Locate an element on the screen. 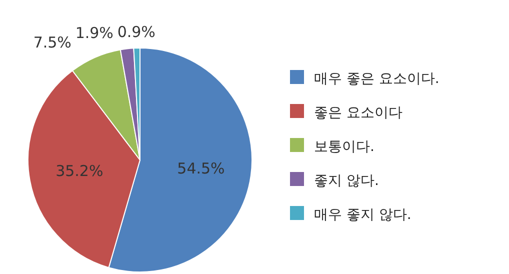 The image size is (509, 274). legend-label: 좋지 않다. is located at coordinates (346, 181).